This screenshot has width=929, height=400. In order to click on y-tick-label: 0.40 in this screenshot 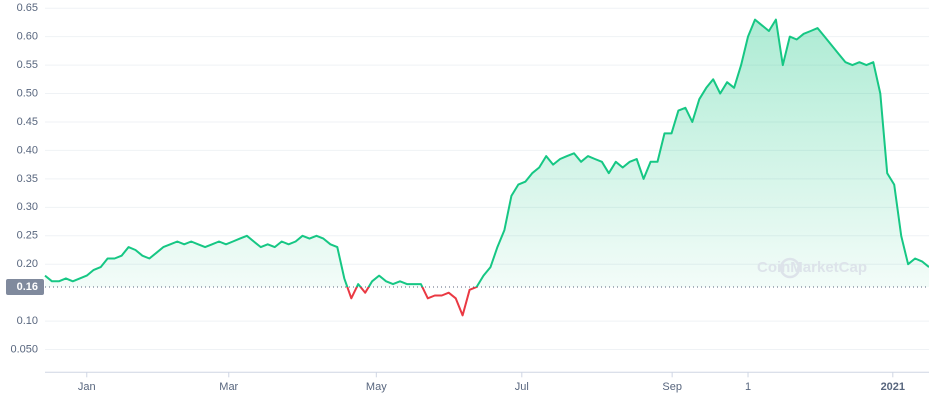, I will do `click(27, 150)`.